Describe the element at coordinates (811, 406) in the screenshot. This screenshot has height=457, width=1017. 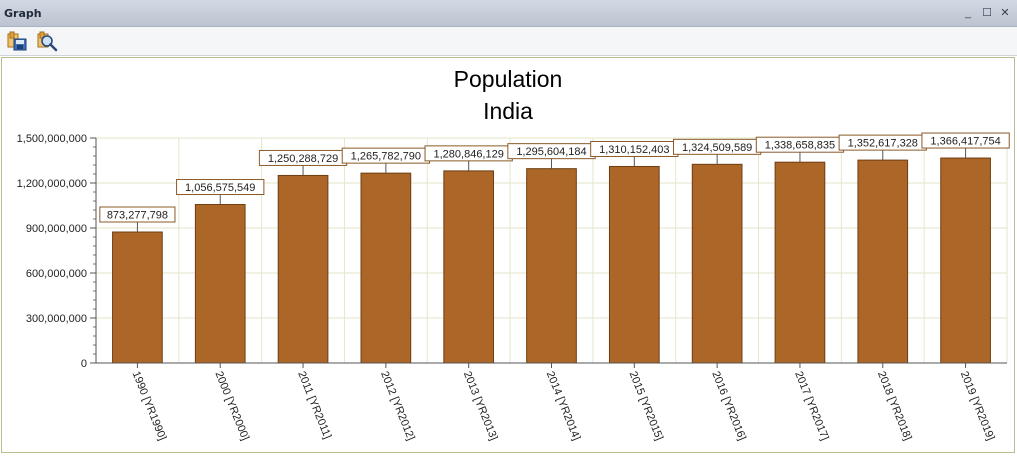
I see `x-tick-label: 2017 [YR2017]` at that location.